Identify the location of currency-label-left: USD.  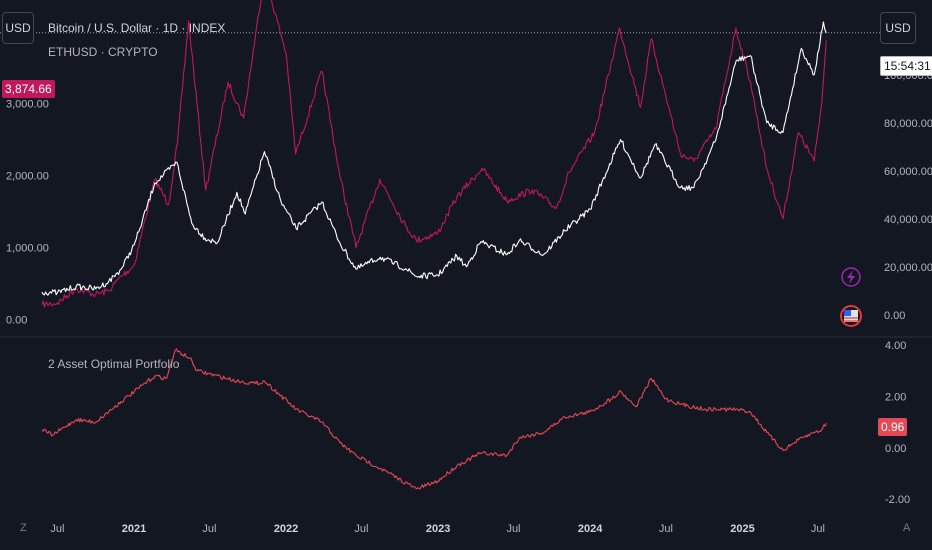
(18, 28).